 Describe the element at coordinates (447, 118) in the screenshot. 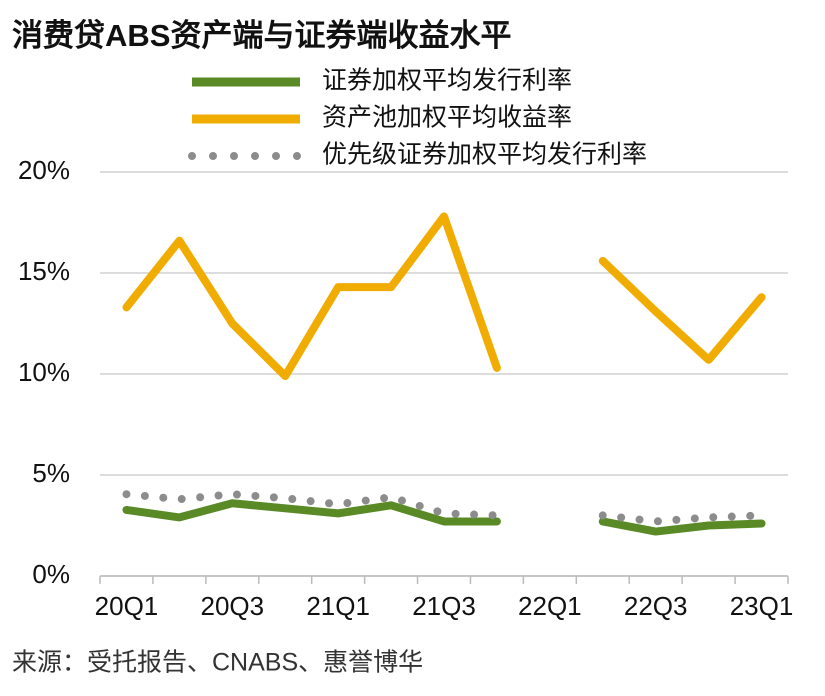

I see `legend-label: 资产池加权平均收益率` at that location.